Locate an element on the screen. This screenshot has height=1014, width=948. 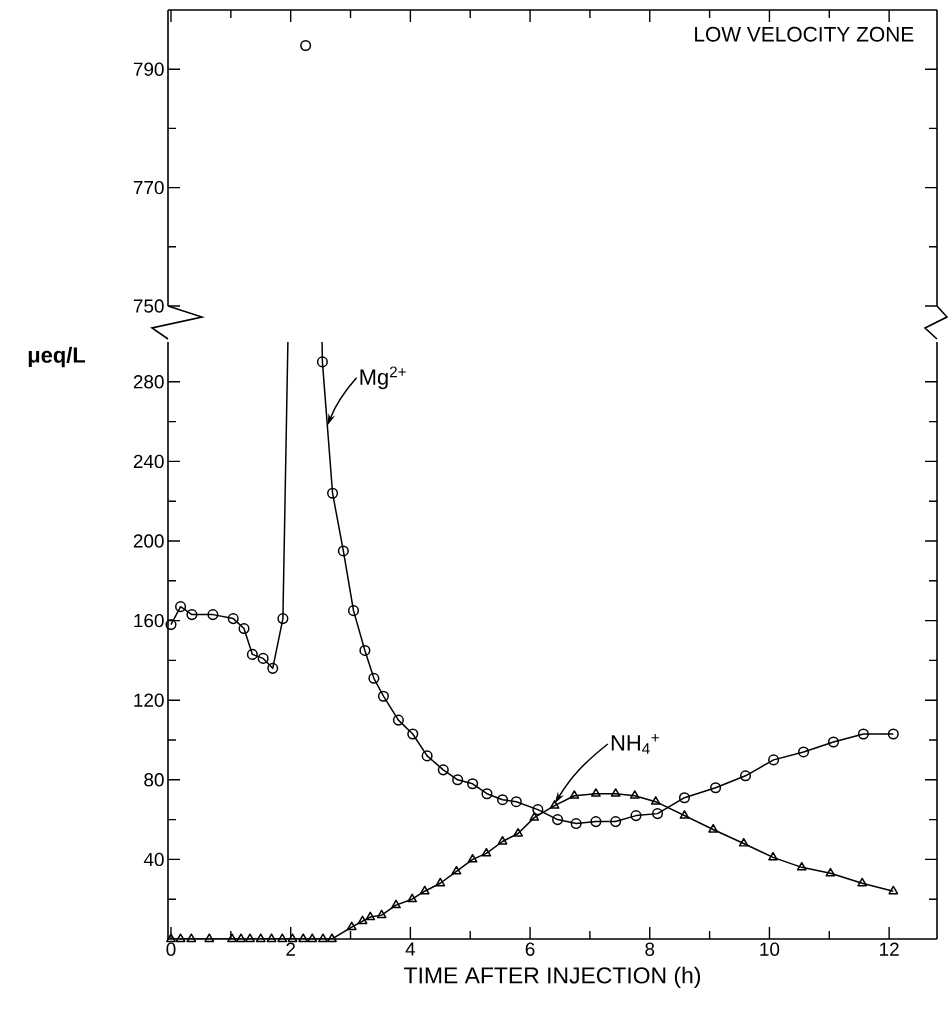
y-tick-label: 770 is located at coordinates (148, 187).